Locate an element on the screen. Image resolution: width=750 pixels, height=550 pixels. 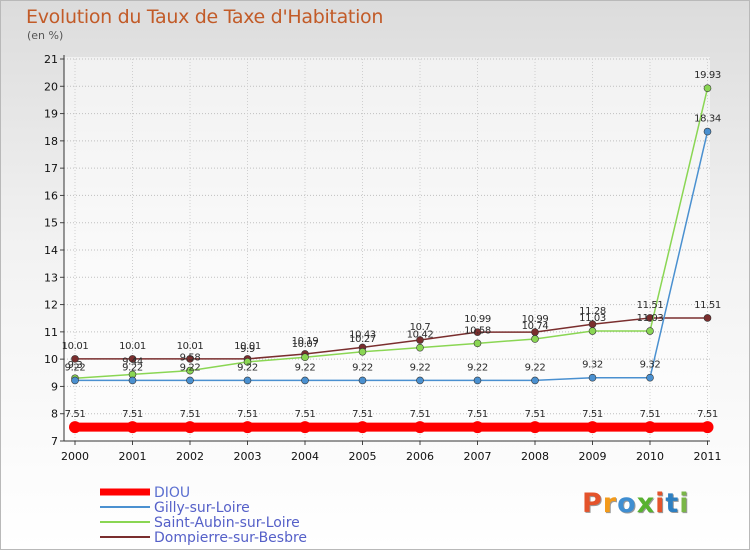
legend-label-dompierre-sur-besbre: Dompierre-sur-Besbre is located at coordinates (230, 538).